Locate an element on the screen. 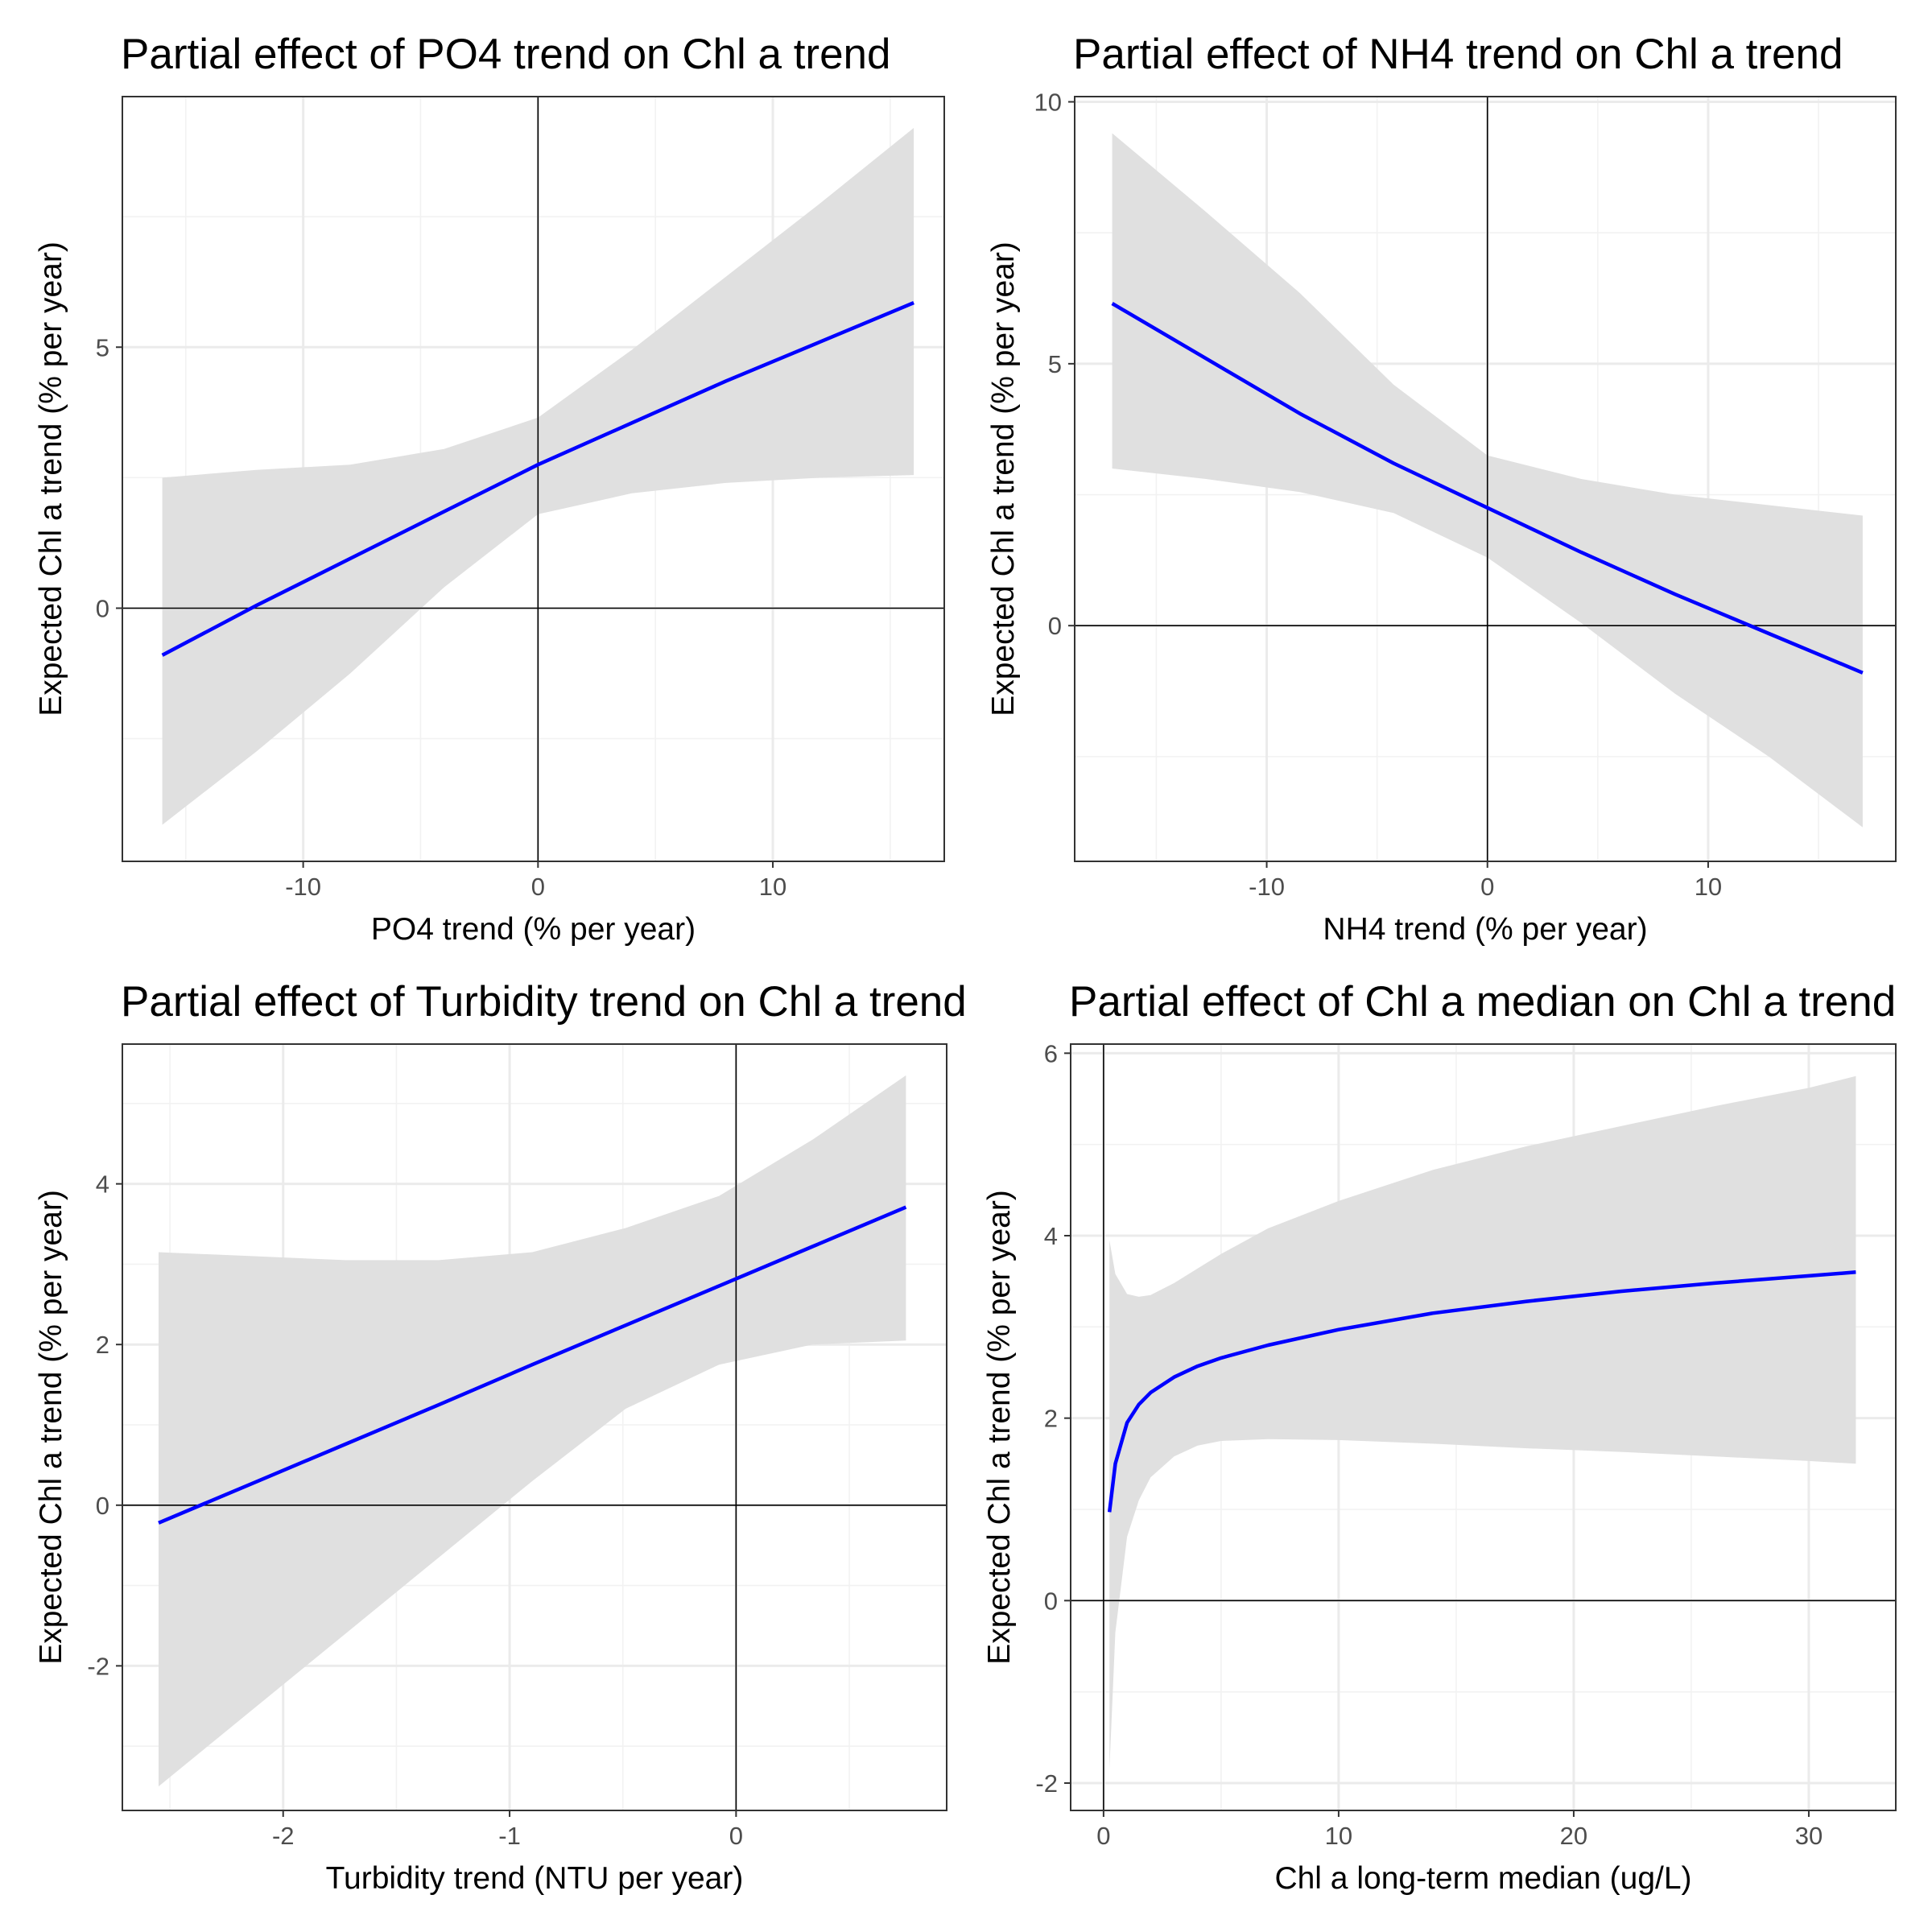 This screenshot has width=1932, height=1932. x-axis-label: Chl a long-term median (ug/L) is located at coordinates (1482, 1878).